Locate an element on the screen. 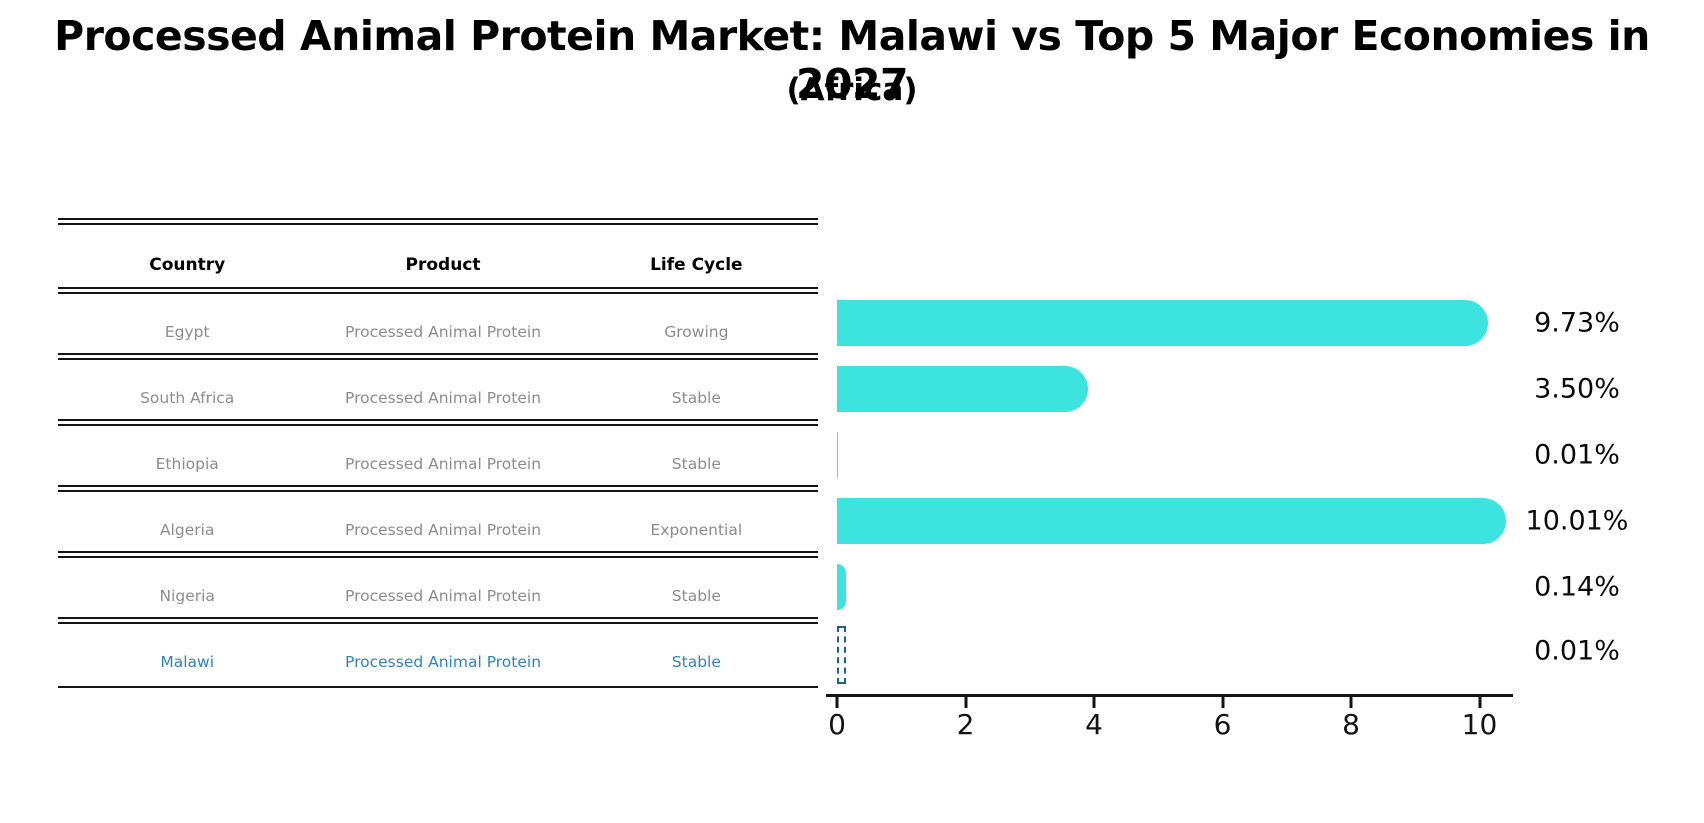 The height and width of the screenshot is (823, 1704). x-axis-tick-label: 10 is located at coordinates (1479, 724).